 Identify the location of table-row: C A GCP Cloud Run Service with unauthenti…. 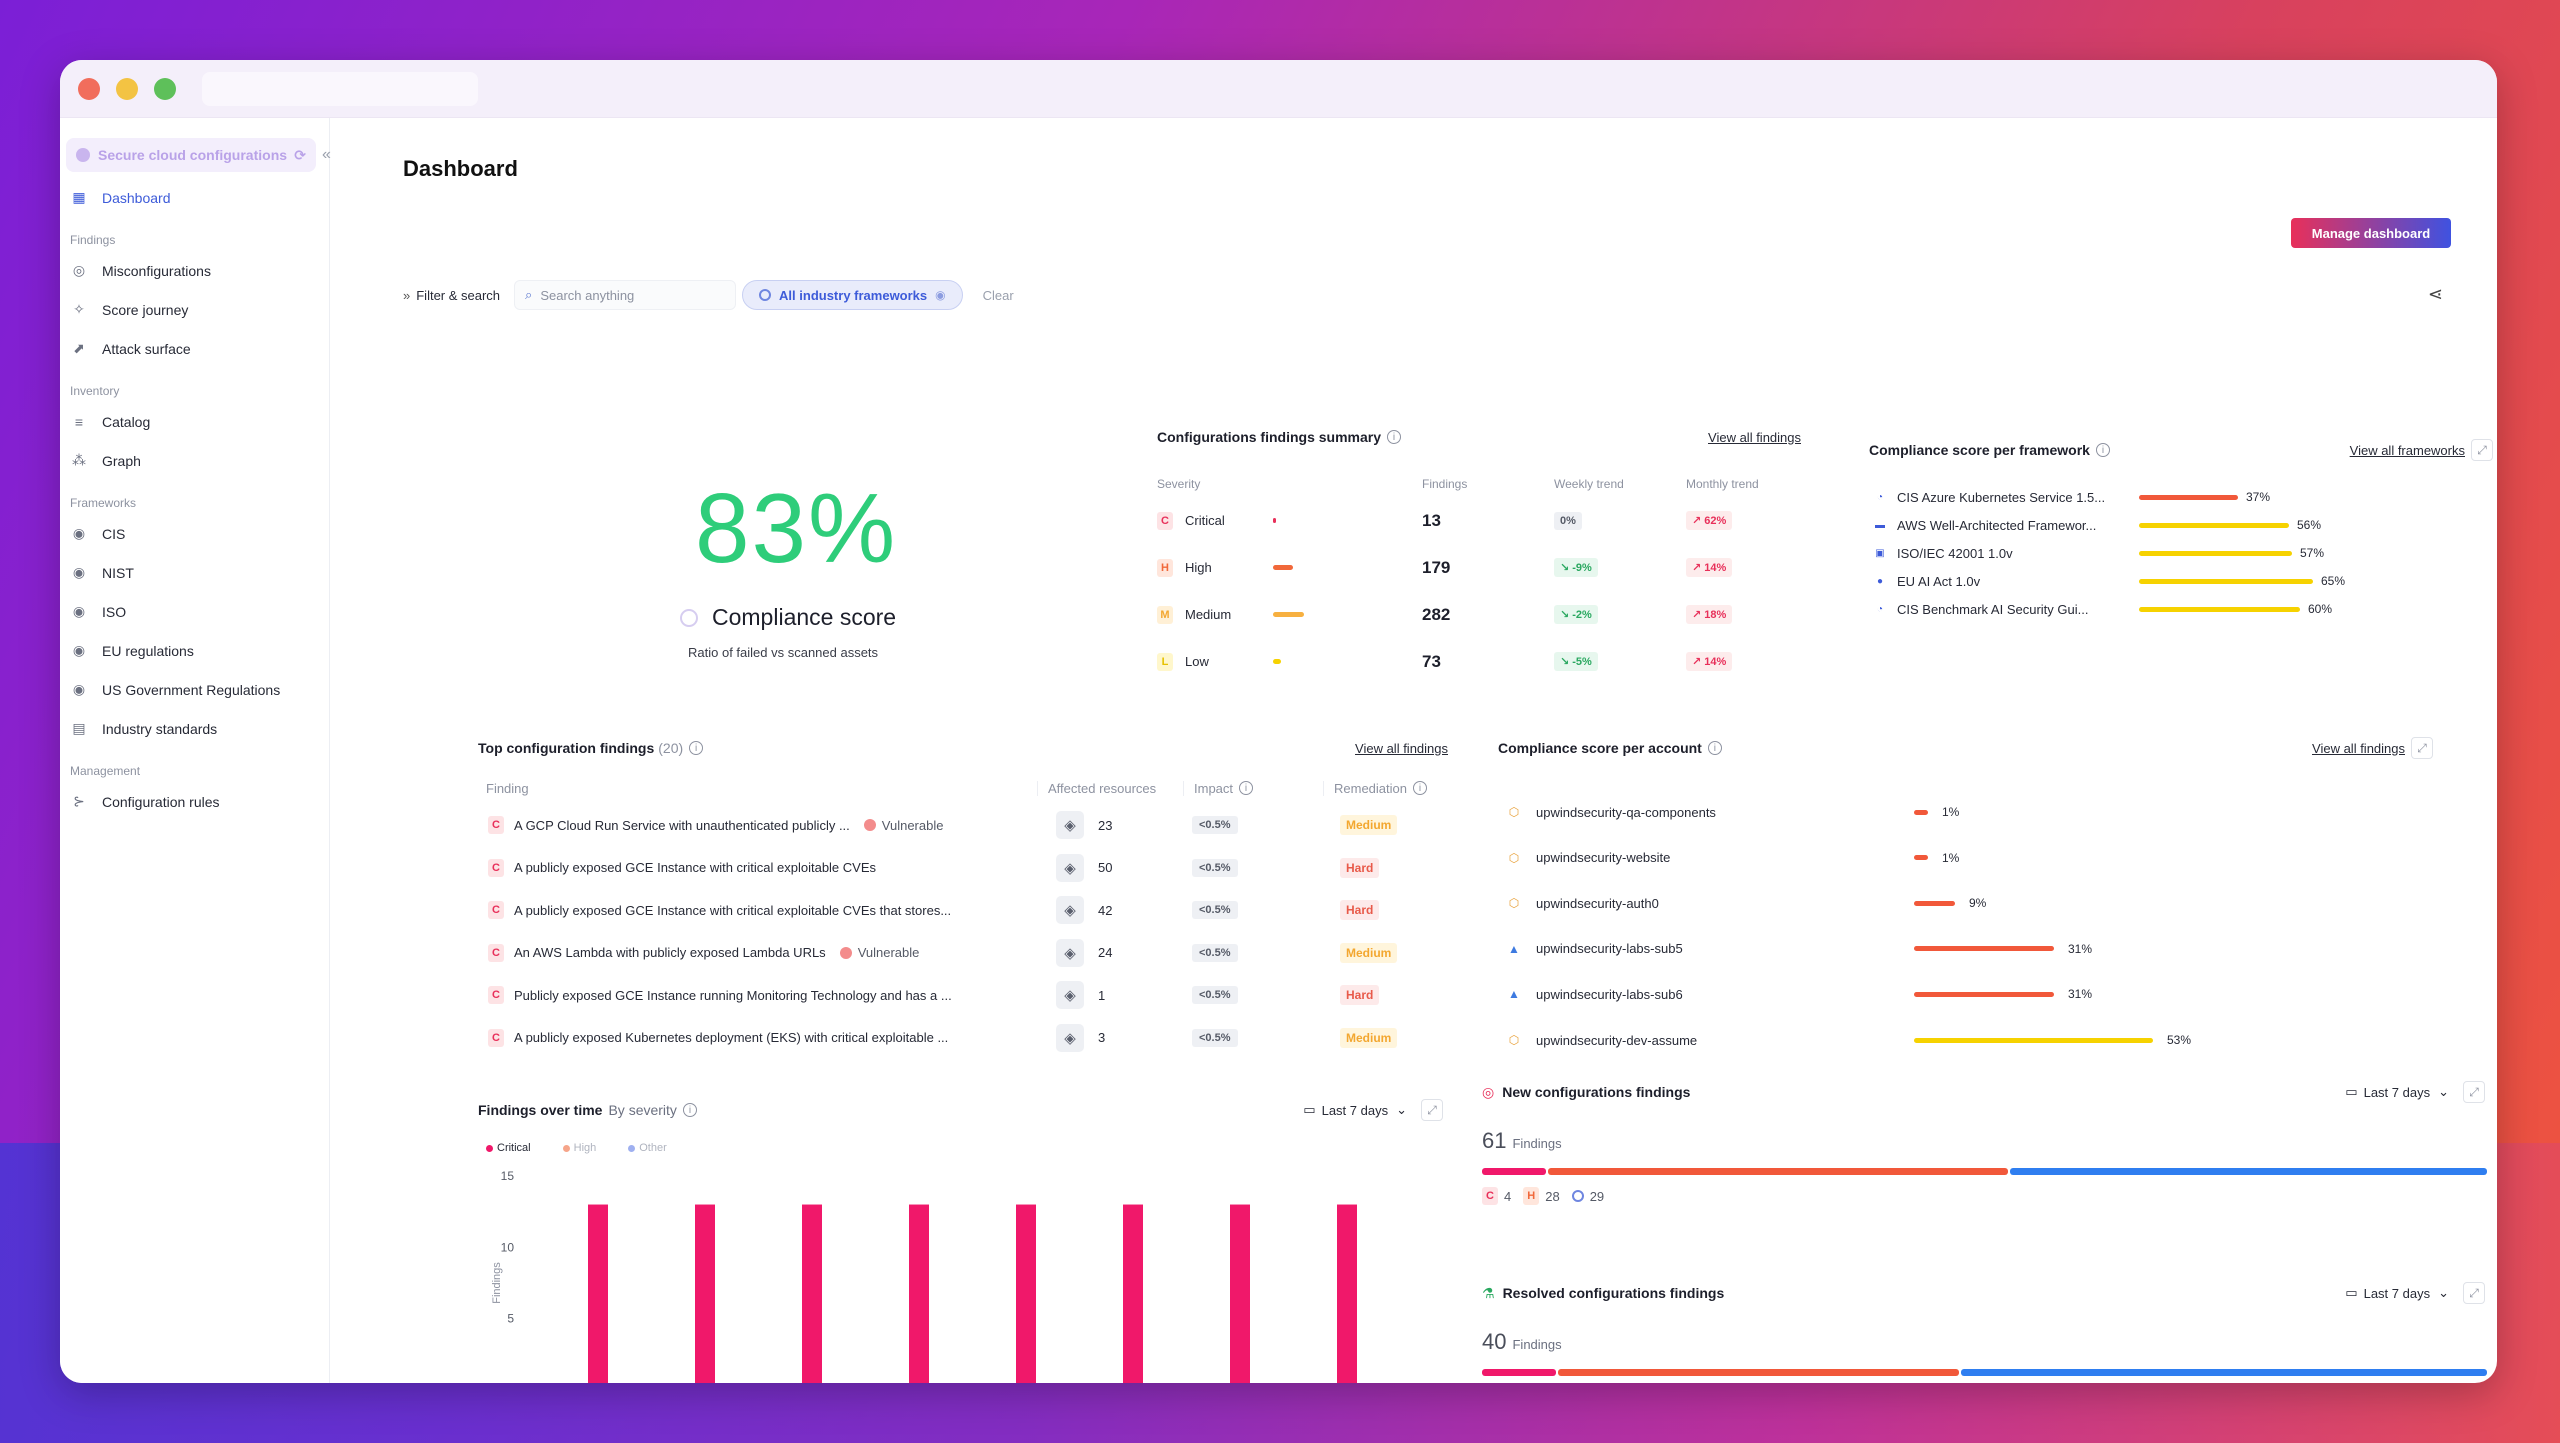
(963, 825).